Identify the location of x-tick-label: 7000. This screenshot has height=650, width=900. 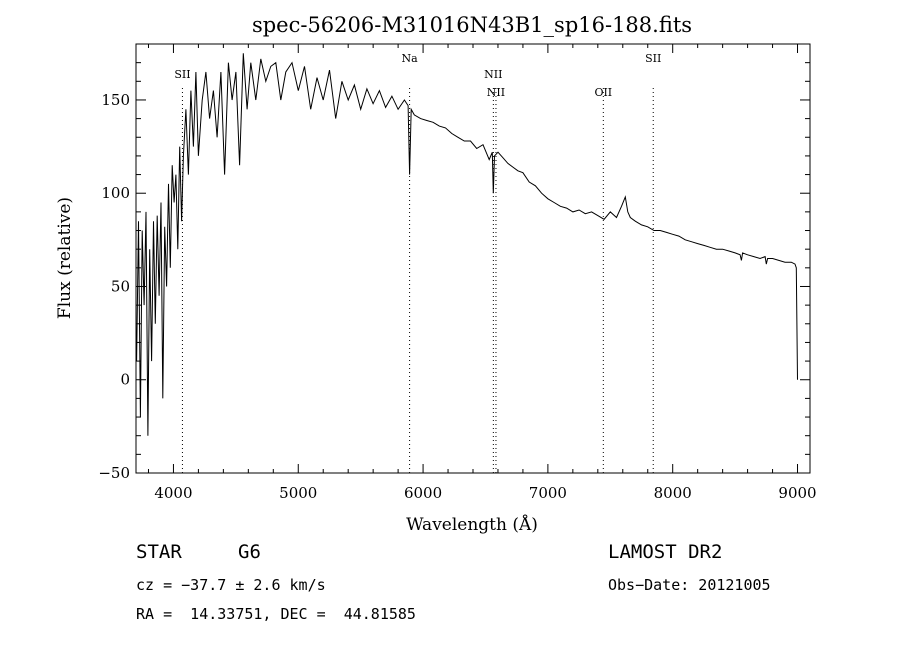
(548, 493).